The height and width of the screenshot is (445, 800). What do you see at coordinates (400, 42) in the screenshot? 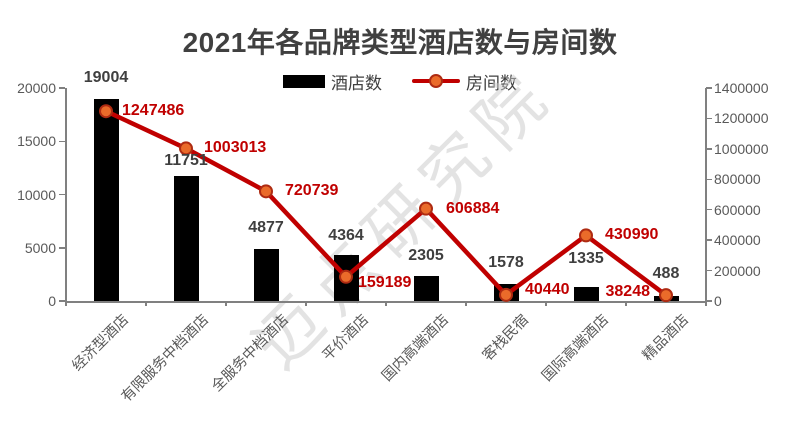
I see `chart-title: 2021年各品牌类型酒店数与房间数` at bounding box center [400, 42].